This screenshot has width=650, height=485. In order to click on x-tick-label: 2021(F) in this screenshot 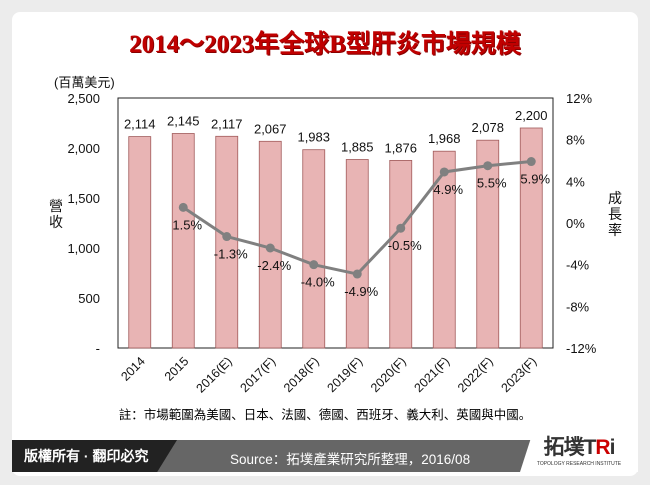, I will do `click(432, 374)`.